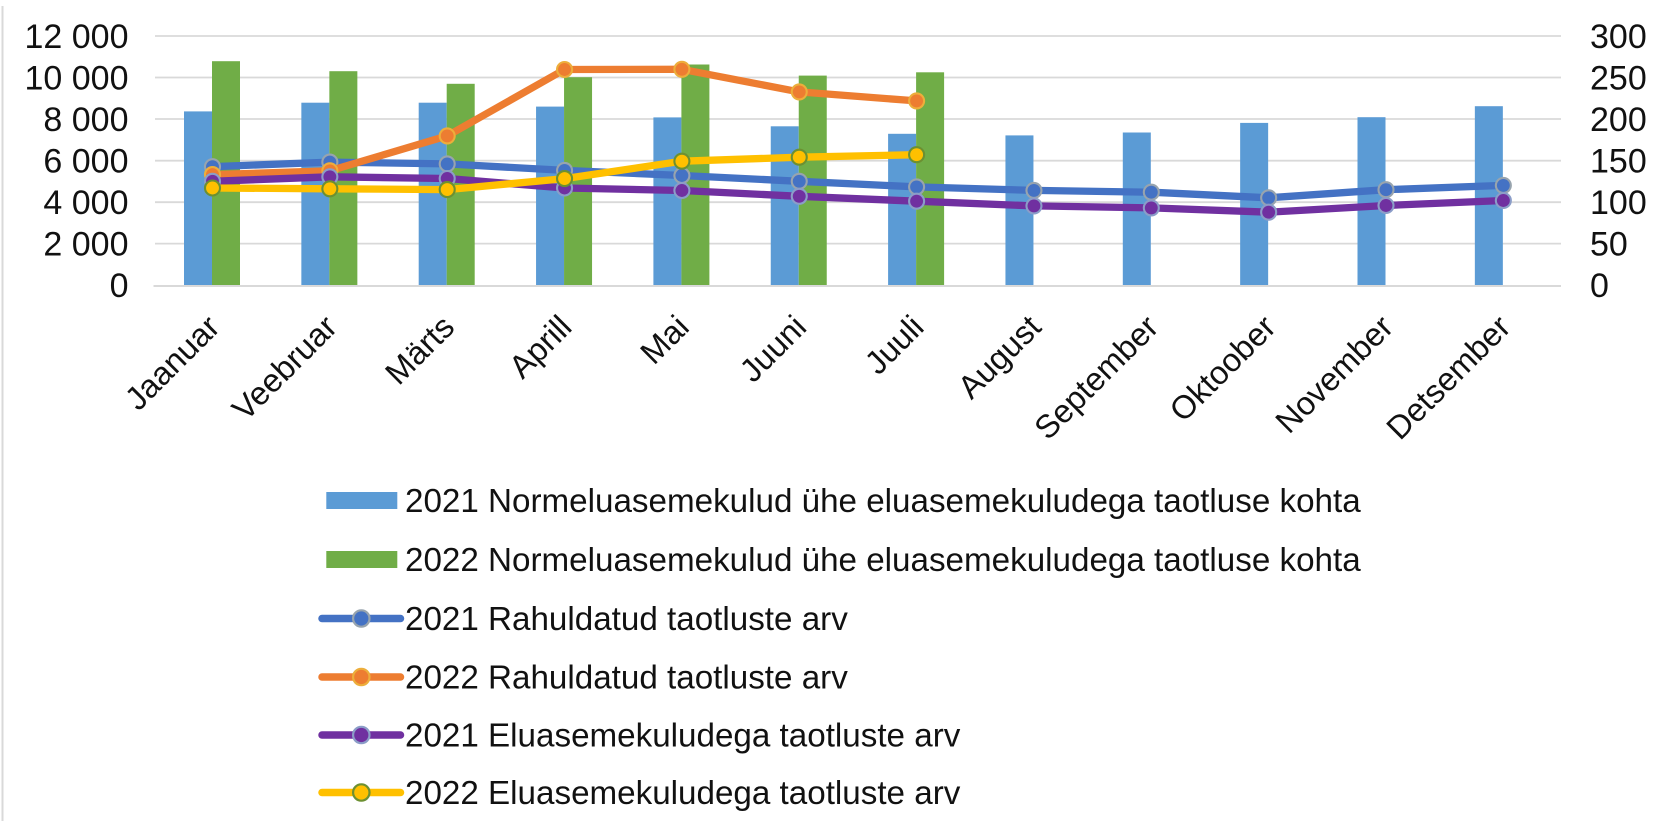  What do you see at coordinates (1618, 120) in the screenshot?
I see `svg-text: 200` at bounding box center [1618, 120].